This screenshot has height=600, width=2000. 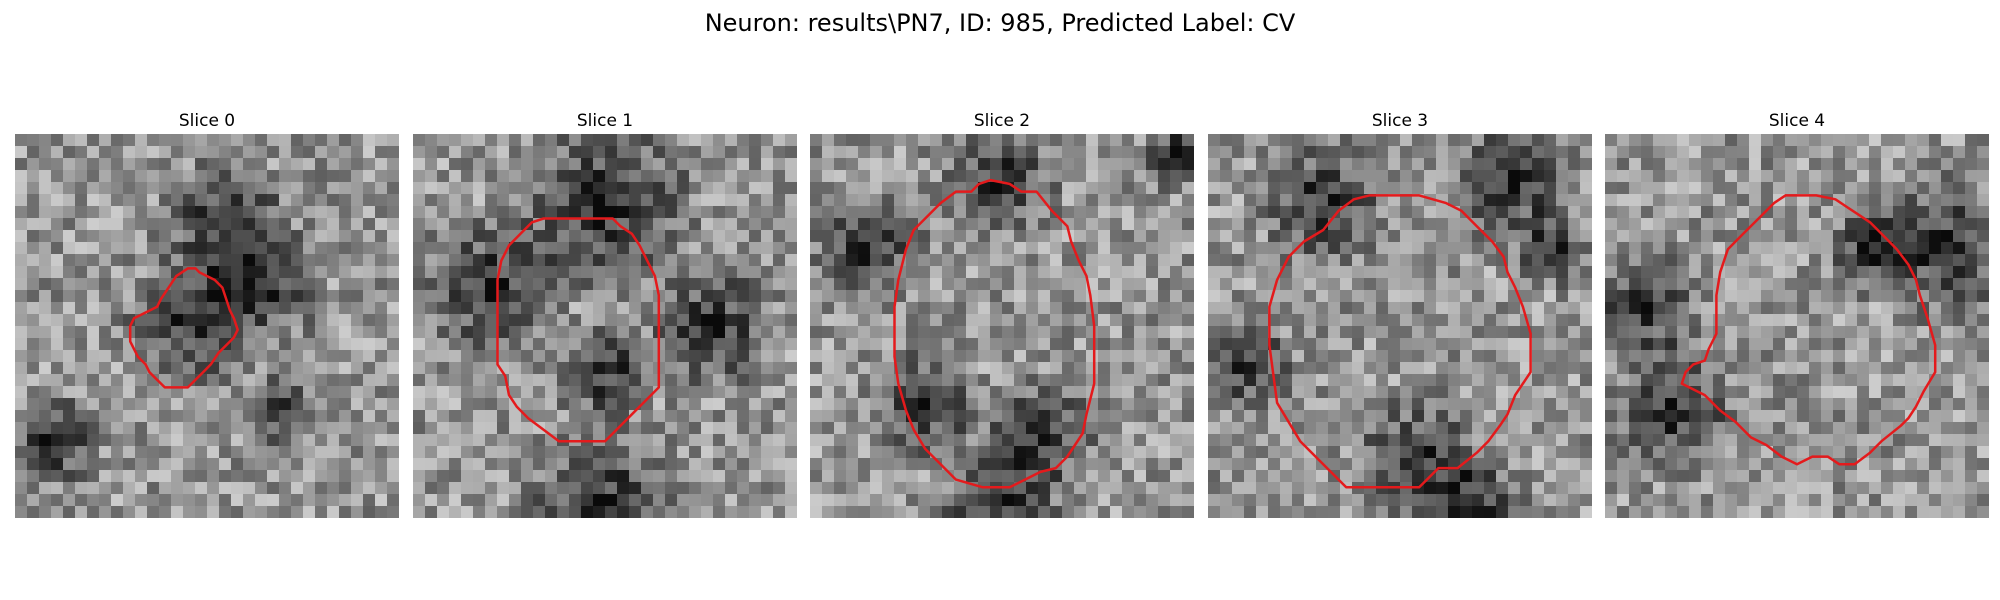 I want to click on slice-panel: Slice 2, so click(x=1002, y=313).